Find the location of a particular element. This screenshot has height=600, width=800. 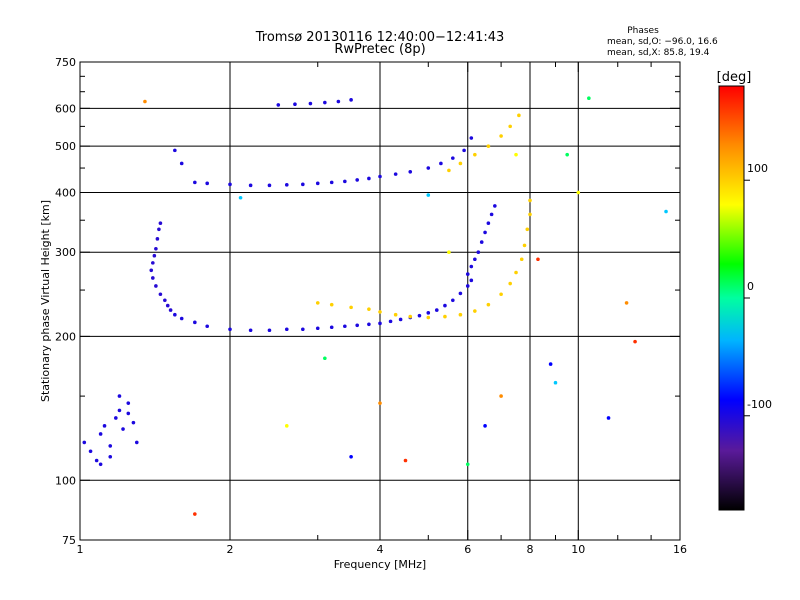

x-tick-label: 6 is located at coordinates (467, 549).